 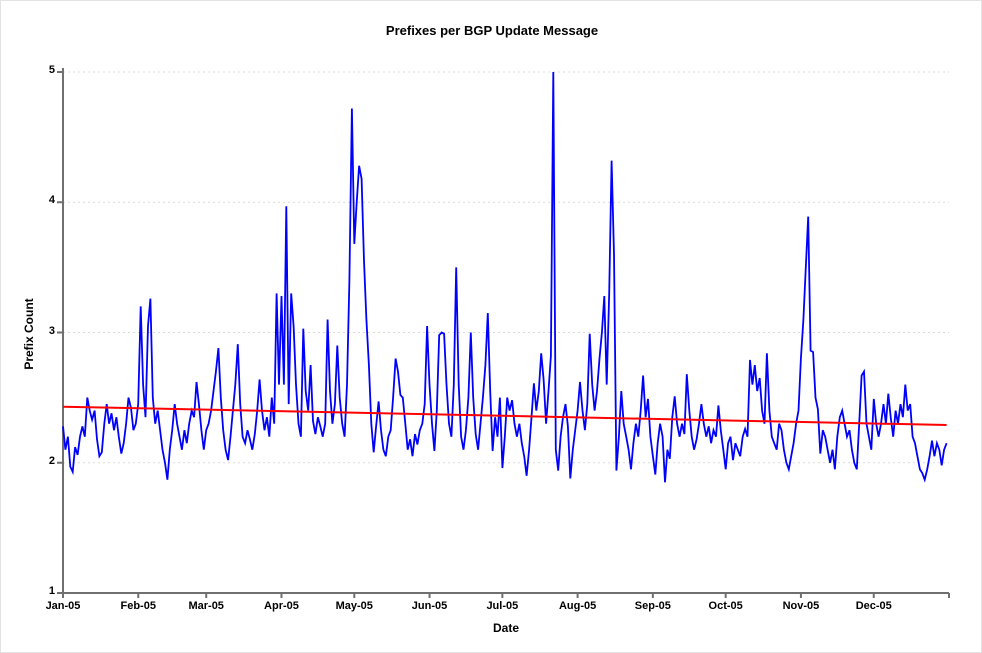 I want to click on x-tick-label: Oct-05, so click(x=725, y=606).